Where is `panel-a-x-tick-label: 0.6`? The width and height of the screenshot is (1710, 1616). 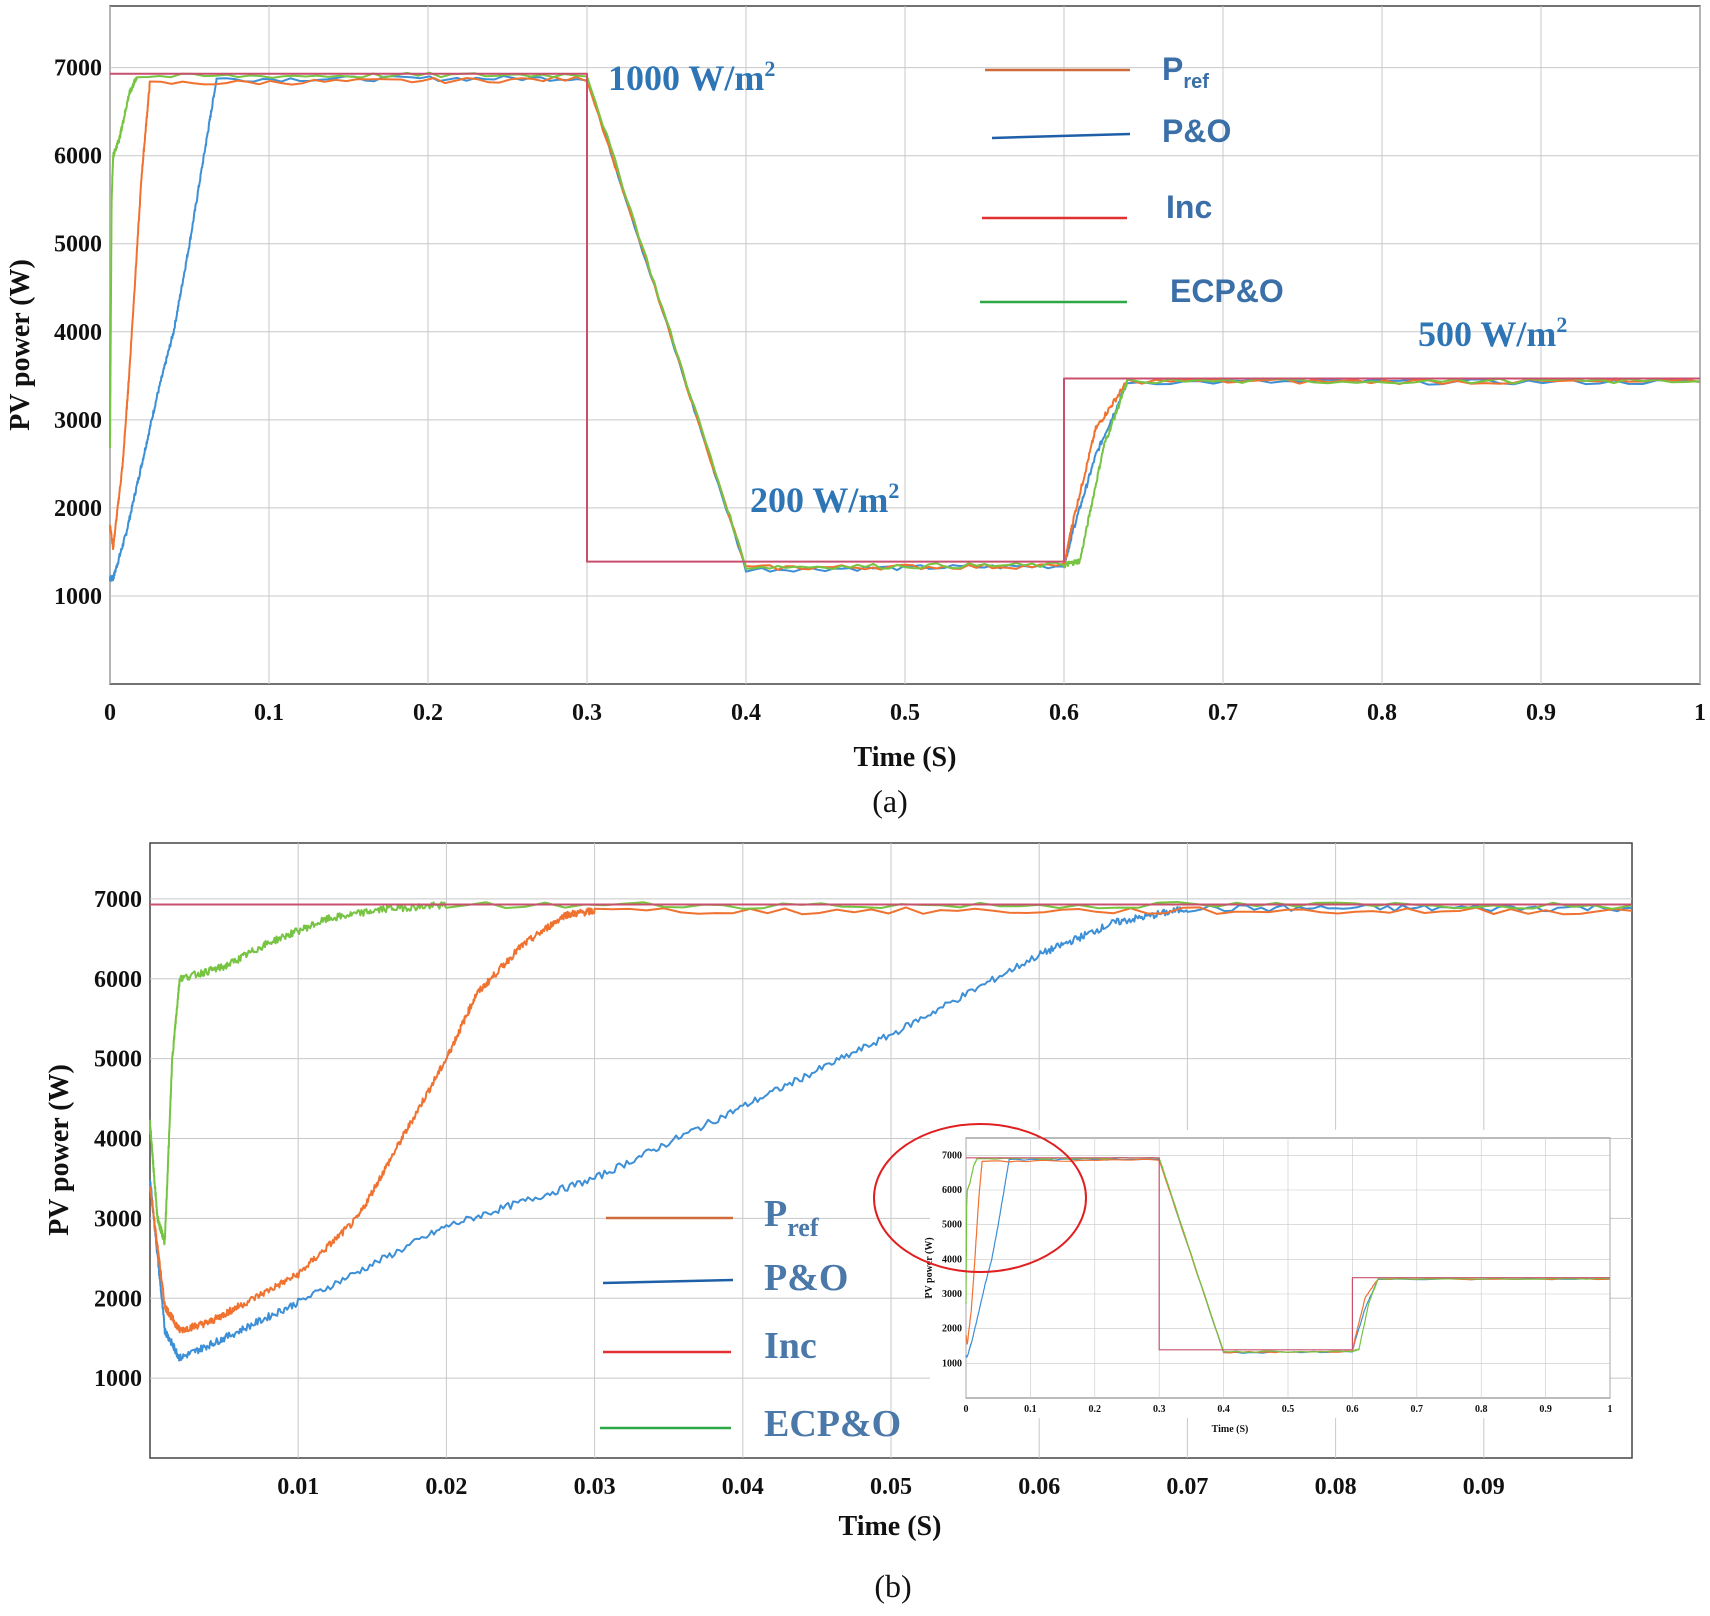 panel-a-x-tick-label: 0.6 is located at coordinates (1064, 713).